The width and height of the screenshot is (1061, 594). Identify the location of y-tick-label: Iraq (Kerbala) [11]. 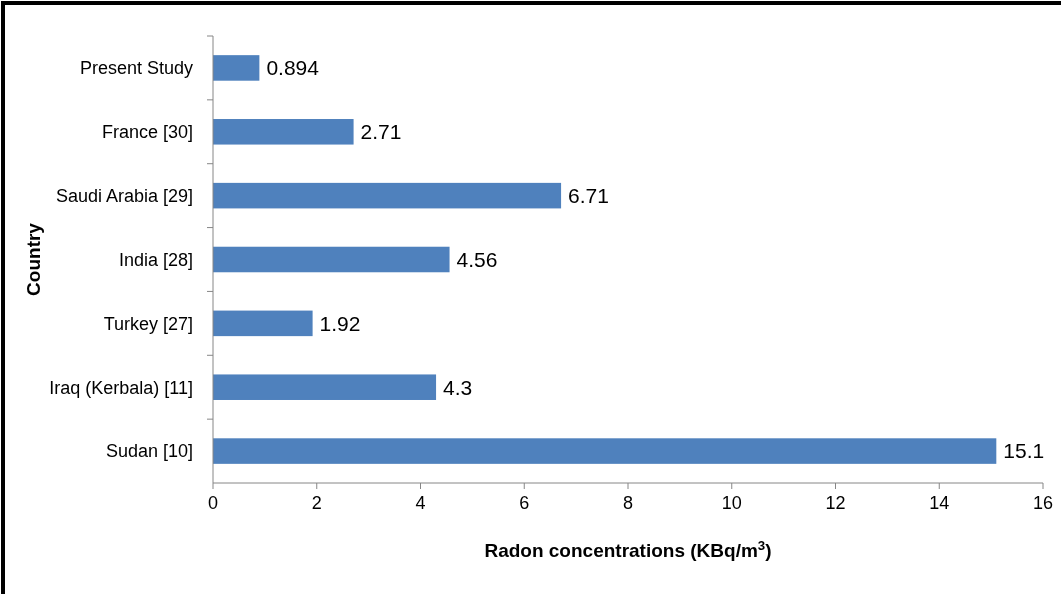
(121, 387).